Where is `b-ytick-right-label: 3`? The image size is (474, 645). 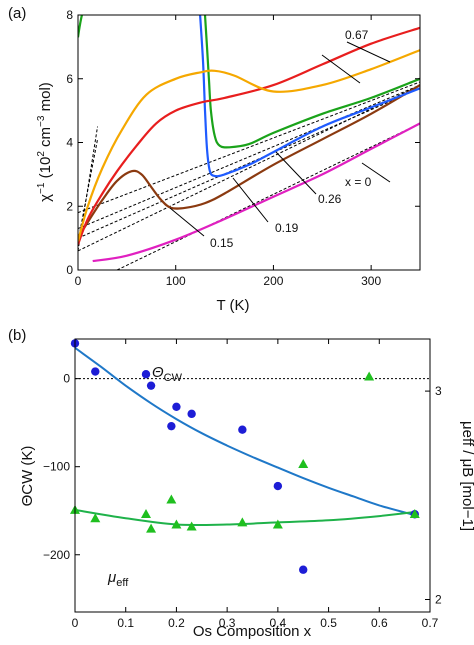 b-ytick-right-label: 3 is located at coordinates (438, 391).